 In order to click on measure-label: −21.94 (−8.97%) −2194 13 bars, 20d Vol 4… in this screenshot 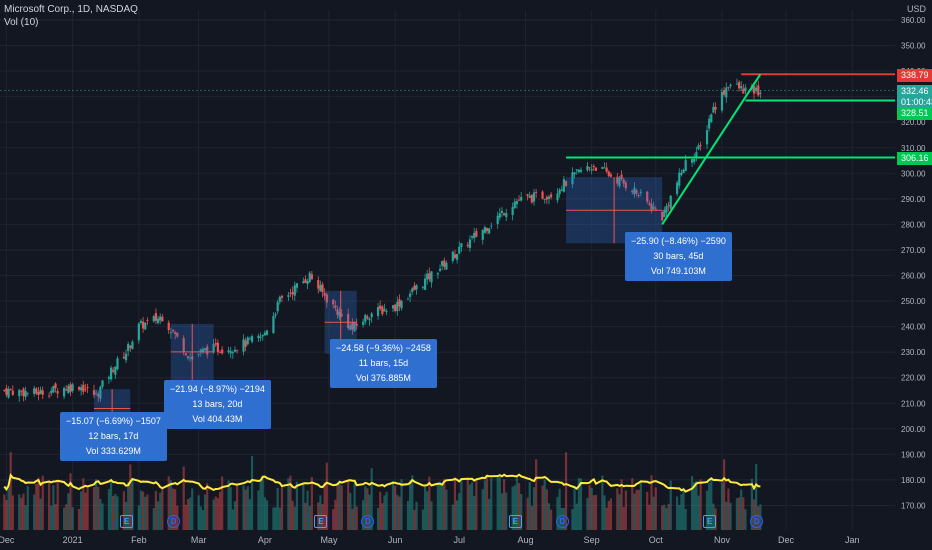, I will do `click(217, 404)`.